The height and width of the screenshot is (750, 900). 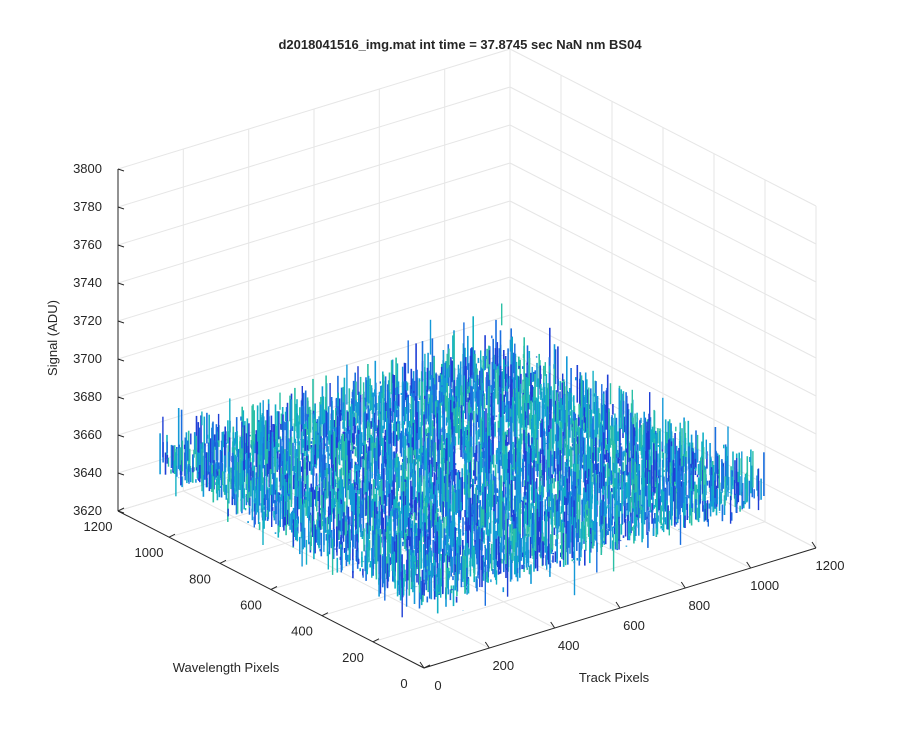 What do you see at coordinates (569, 582) in the screenshot?
I see `gridline` at bounding box center [569, 582].